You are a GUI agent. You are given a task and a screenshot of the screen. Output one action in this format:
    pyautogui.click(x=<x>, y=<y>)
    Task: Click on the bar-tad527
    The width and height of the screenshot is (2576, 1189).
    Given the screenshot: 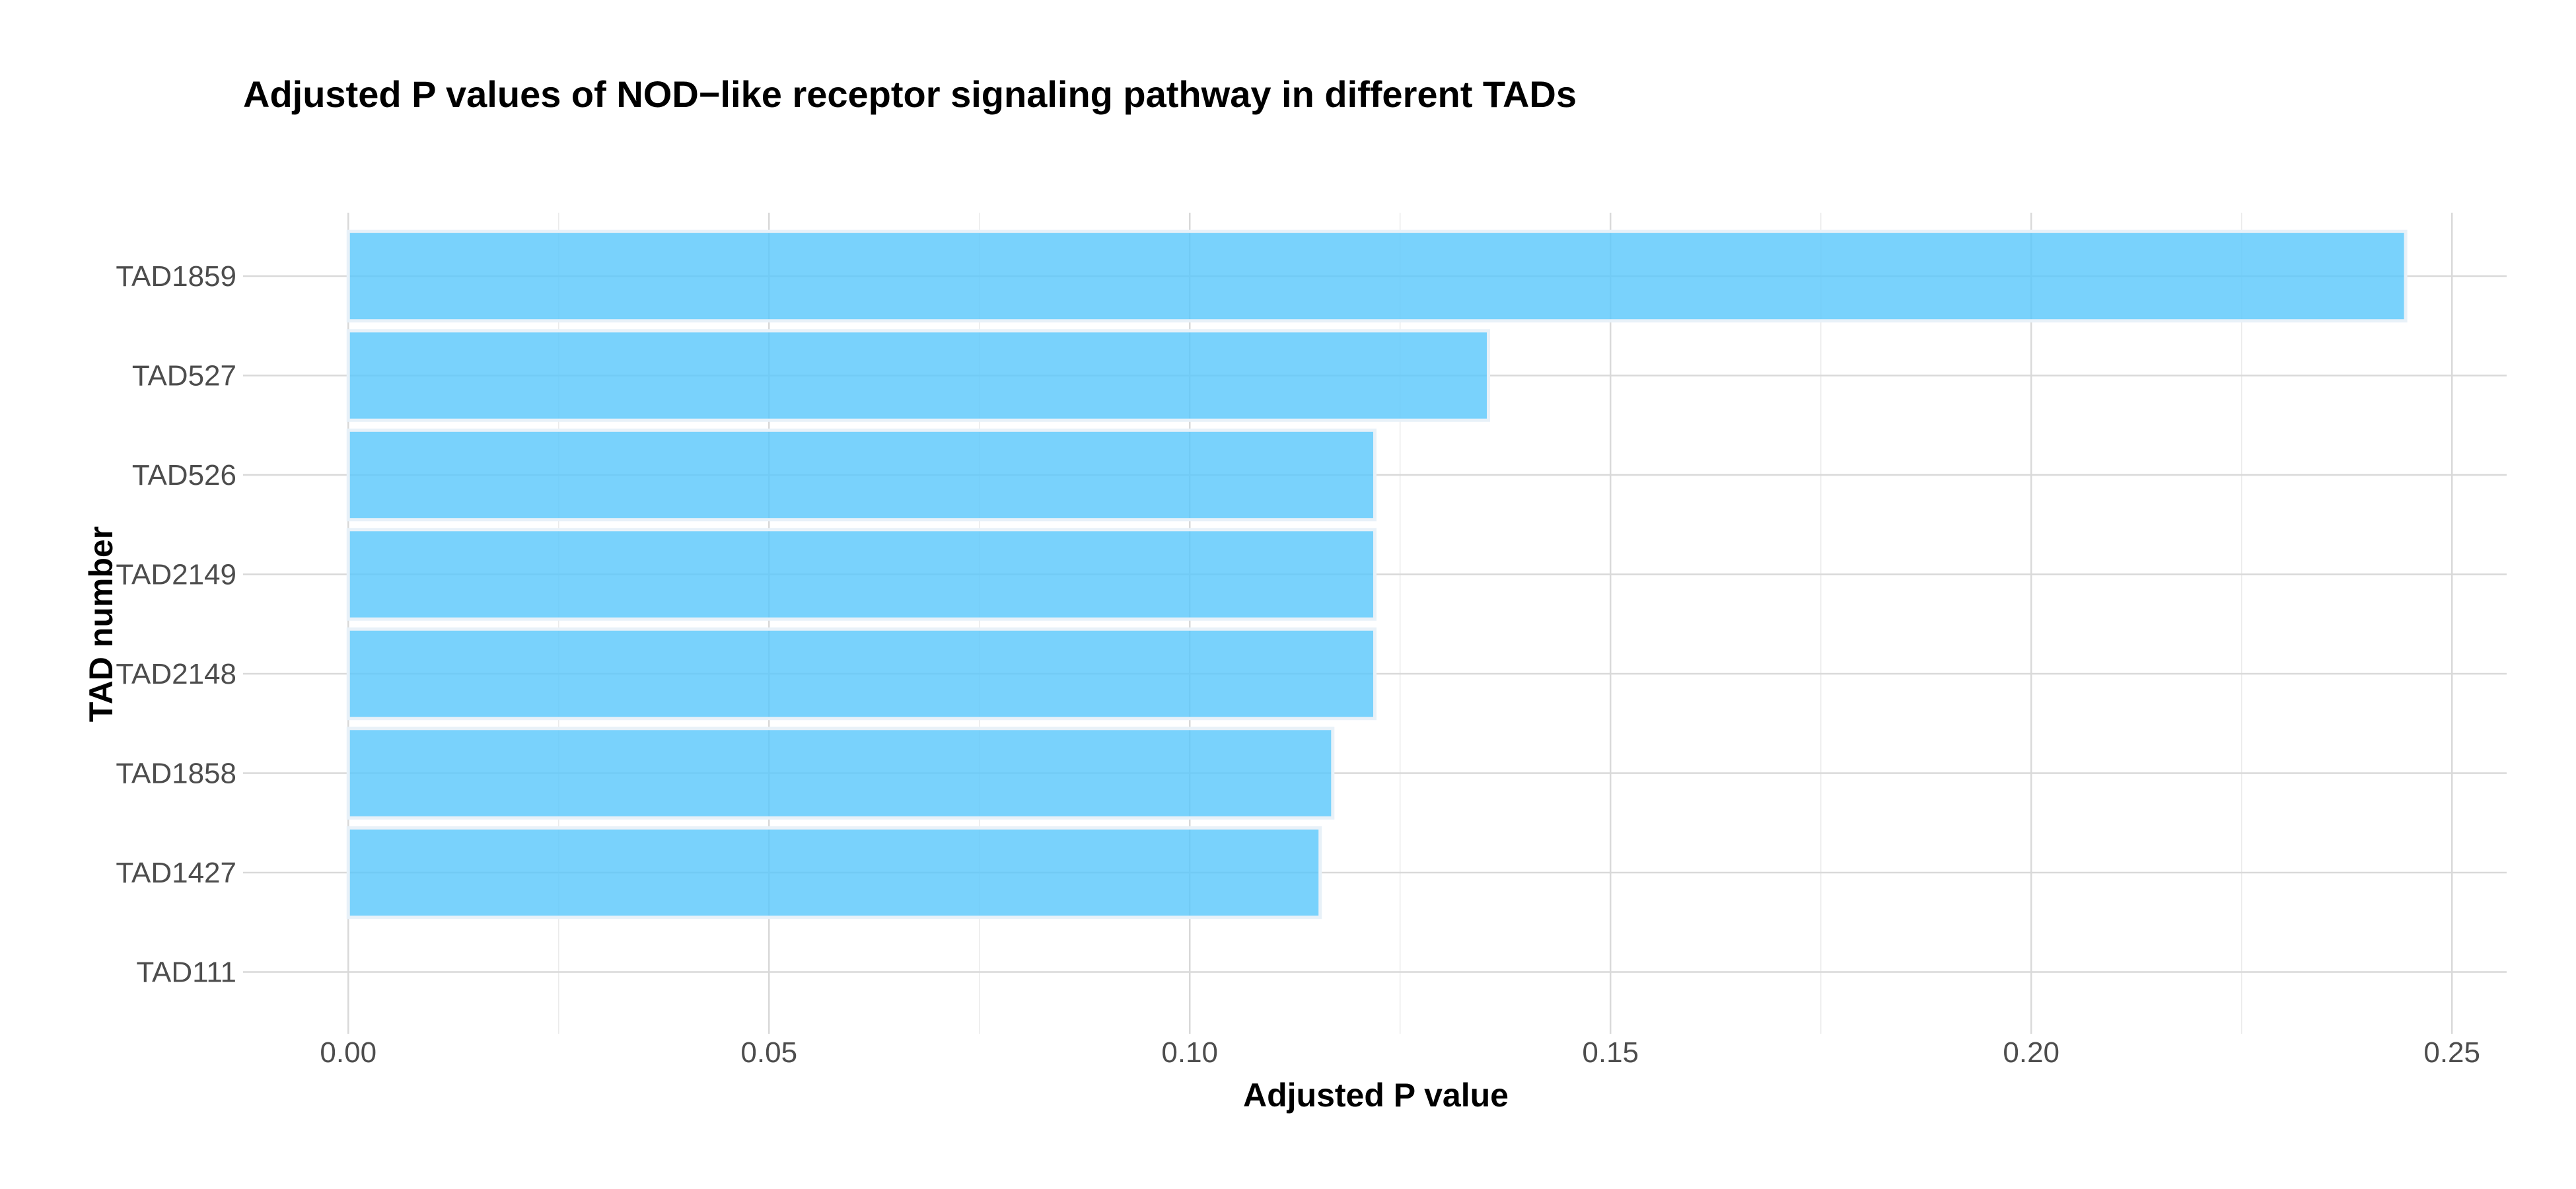 What is the action you would take?
    pyautogui.click(x=918, y=375)
    